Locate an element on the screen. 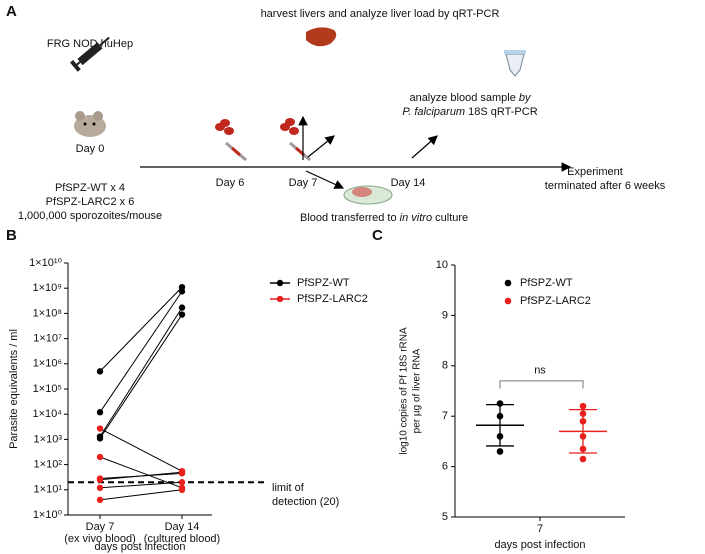 Image resolution: width=705 pixels, height=554 pixels. y-tick-label: 1×10⁴ is located at coordinates (47, 414).